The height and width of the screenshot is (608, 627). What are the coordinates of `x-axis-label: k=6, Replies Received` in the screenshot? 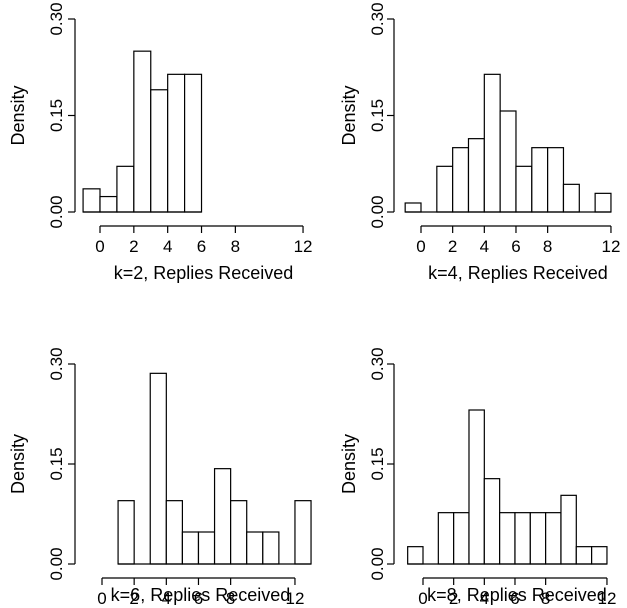 It's located at (201, 595).